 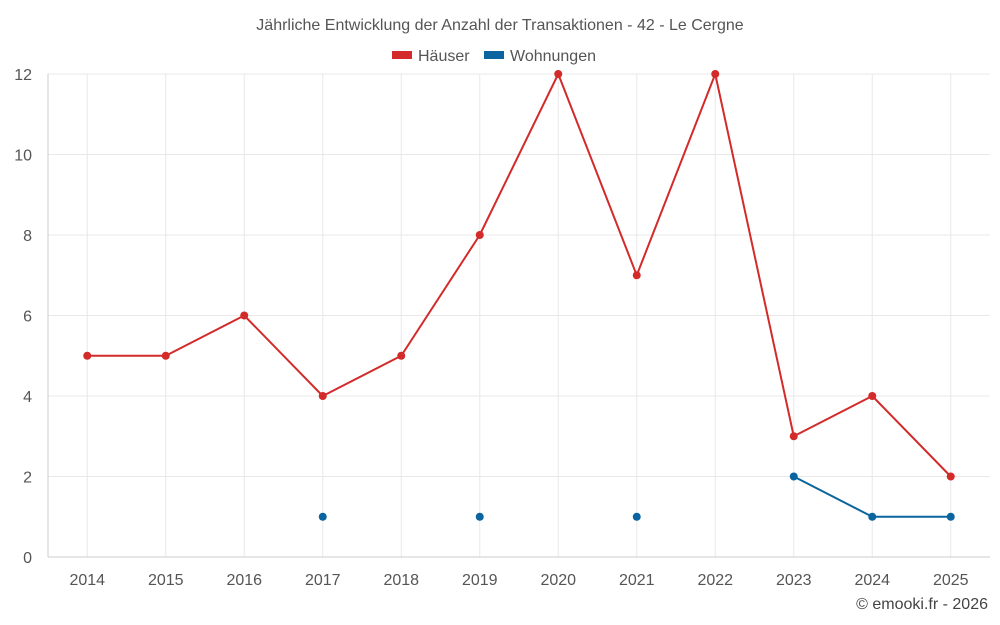 I want to click on y-tick-label: 10, so click(x=23, y=156).